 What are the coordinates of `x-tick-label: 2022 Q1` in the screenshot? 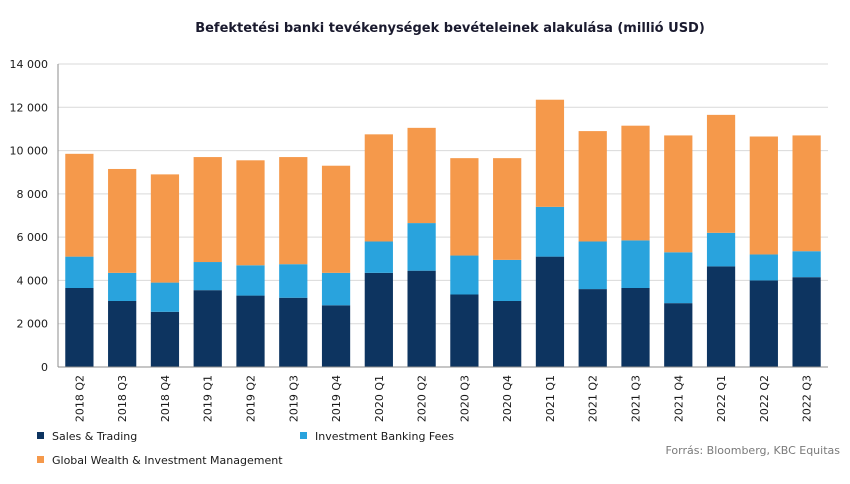 It's located at (721, 398).